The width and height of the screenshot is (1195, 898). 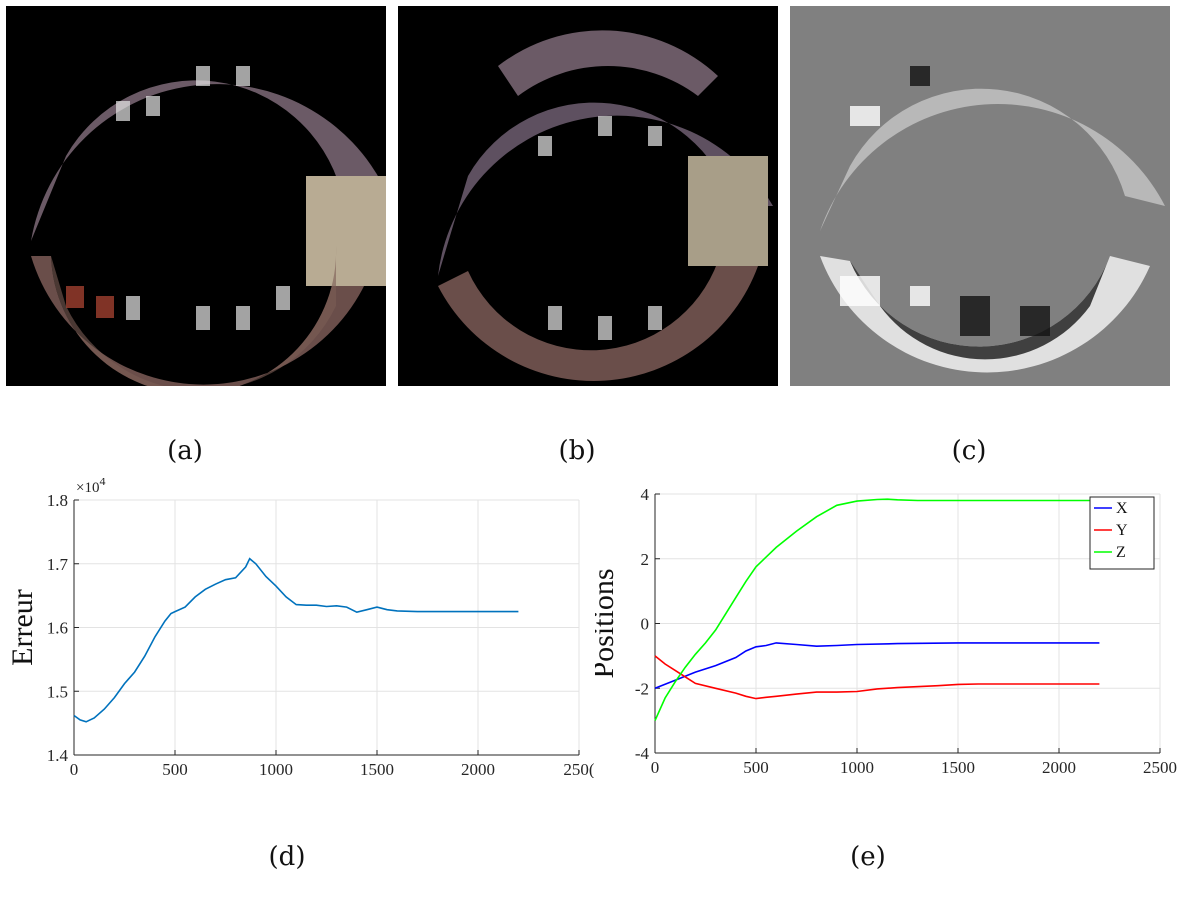 What do you see at coordinates (1121, 552) in the screenshot?
I see `legend-label: Z` at bounding box center [1121, 552].